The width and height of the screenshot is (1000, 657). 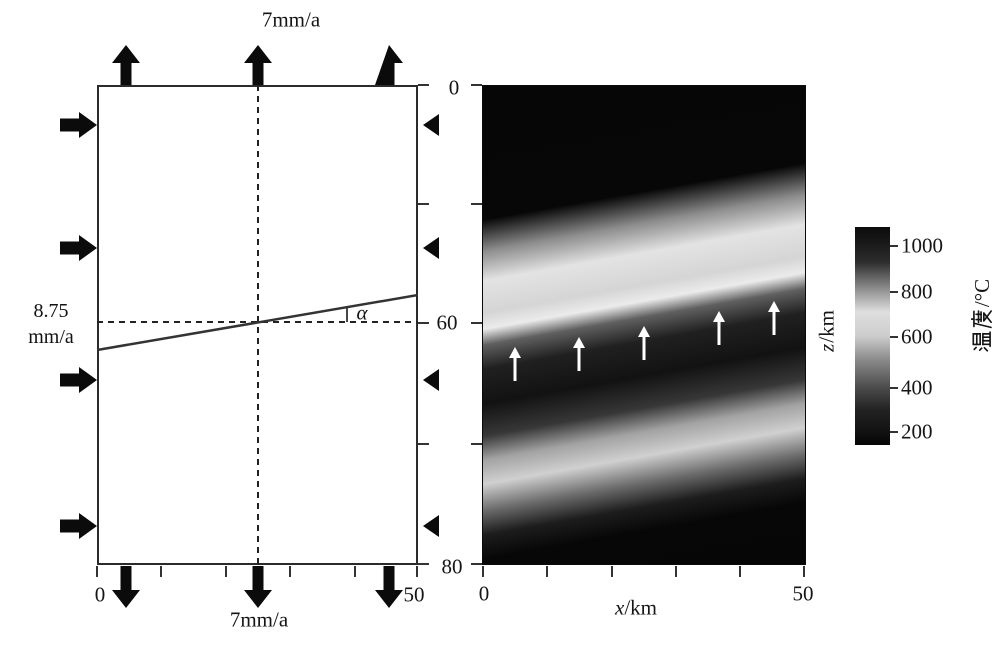 I want to click on z-tick-label-80: 80, so click(x=452, y=566).